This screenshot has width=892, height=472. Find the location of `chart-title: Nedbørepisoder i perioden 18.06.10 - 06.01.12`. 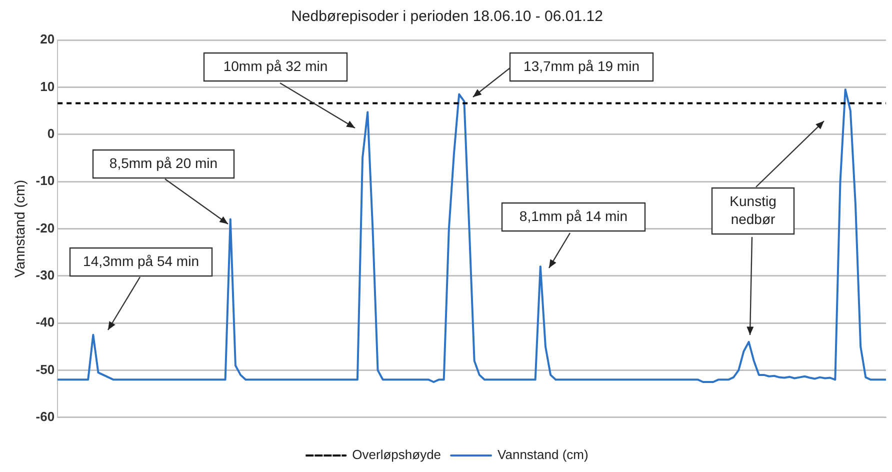

chart-title: Nedbørepisoder i perioden 18.06.10 - 06.01.12 is located at coordinates (447, 17).